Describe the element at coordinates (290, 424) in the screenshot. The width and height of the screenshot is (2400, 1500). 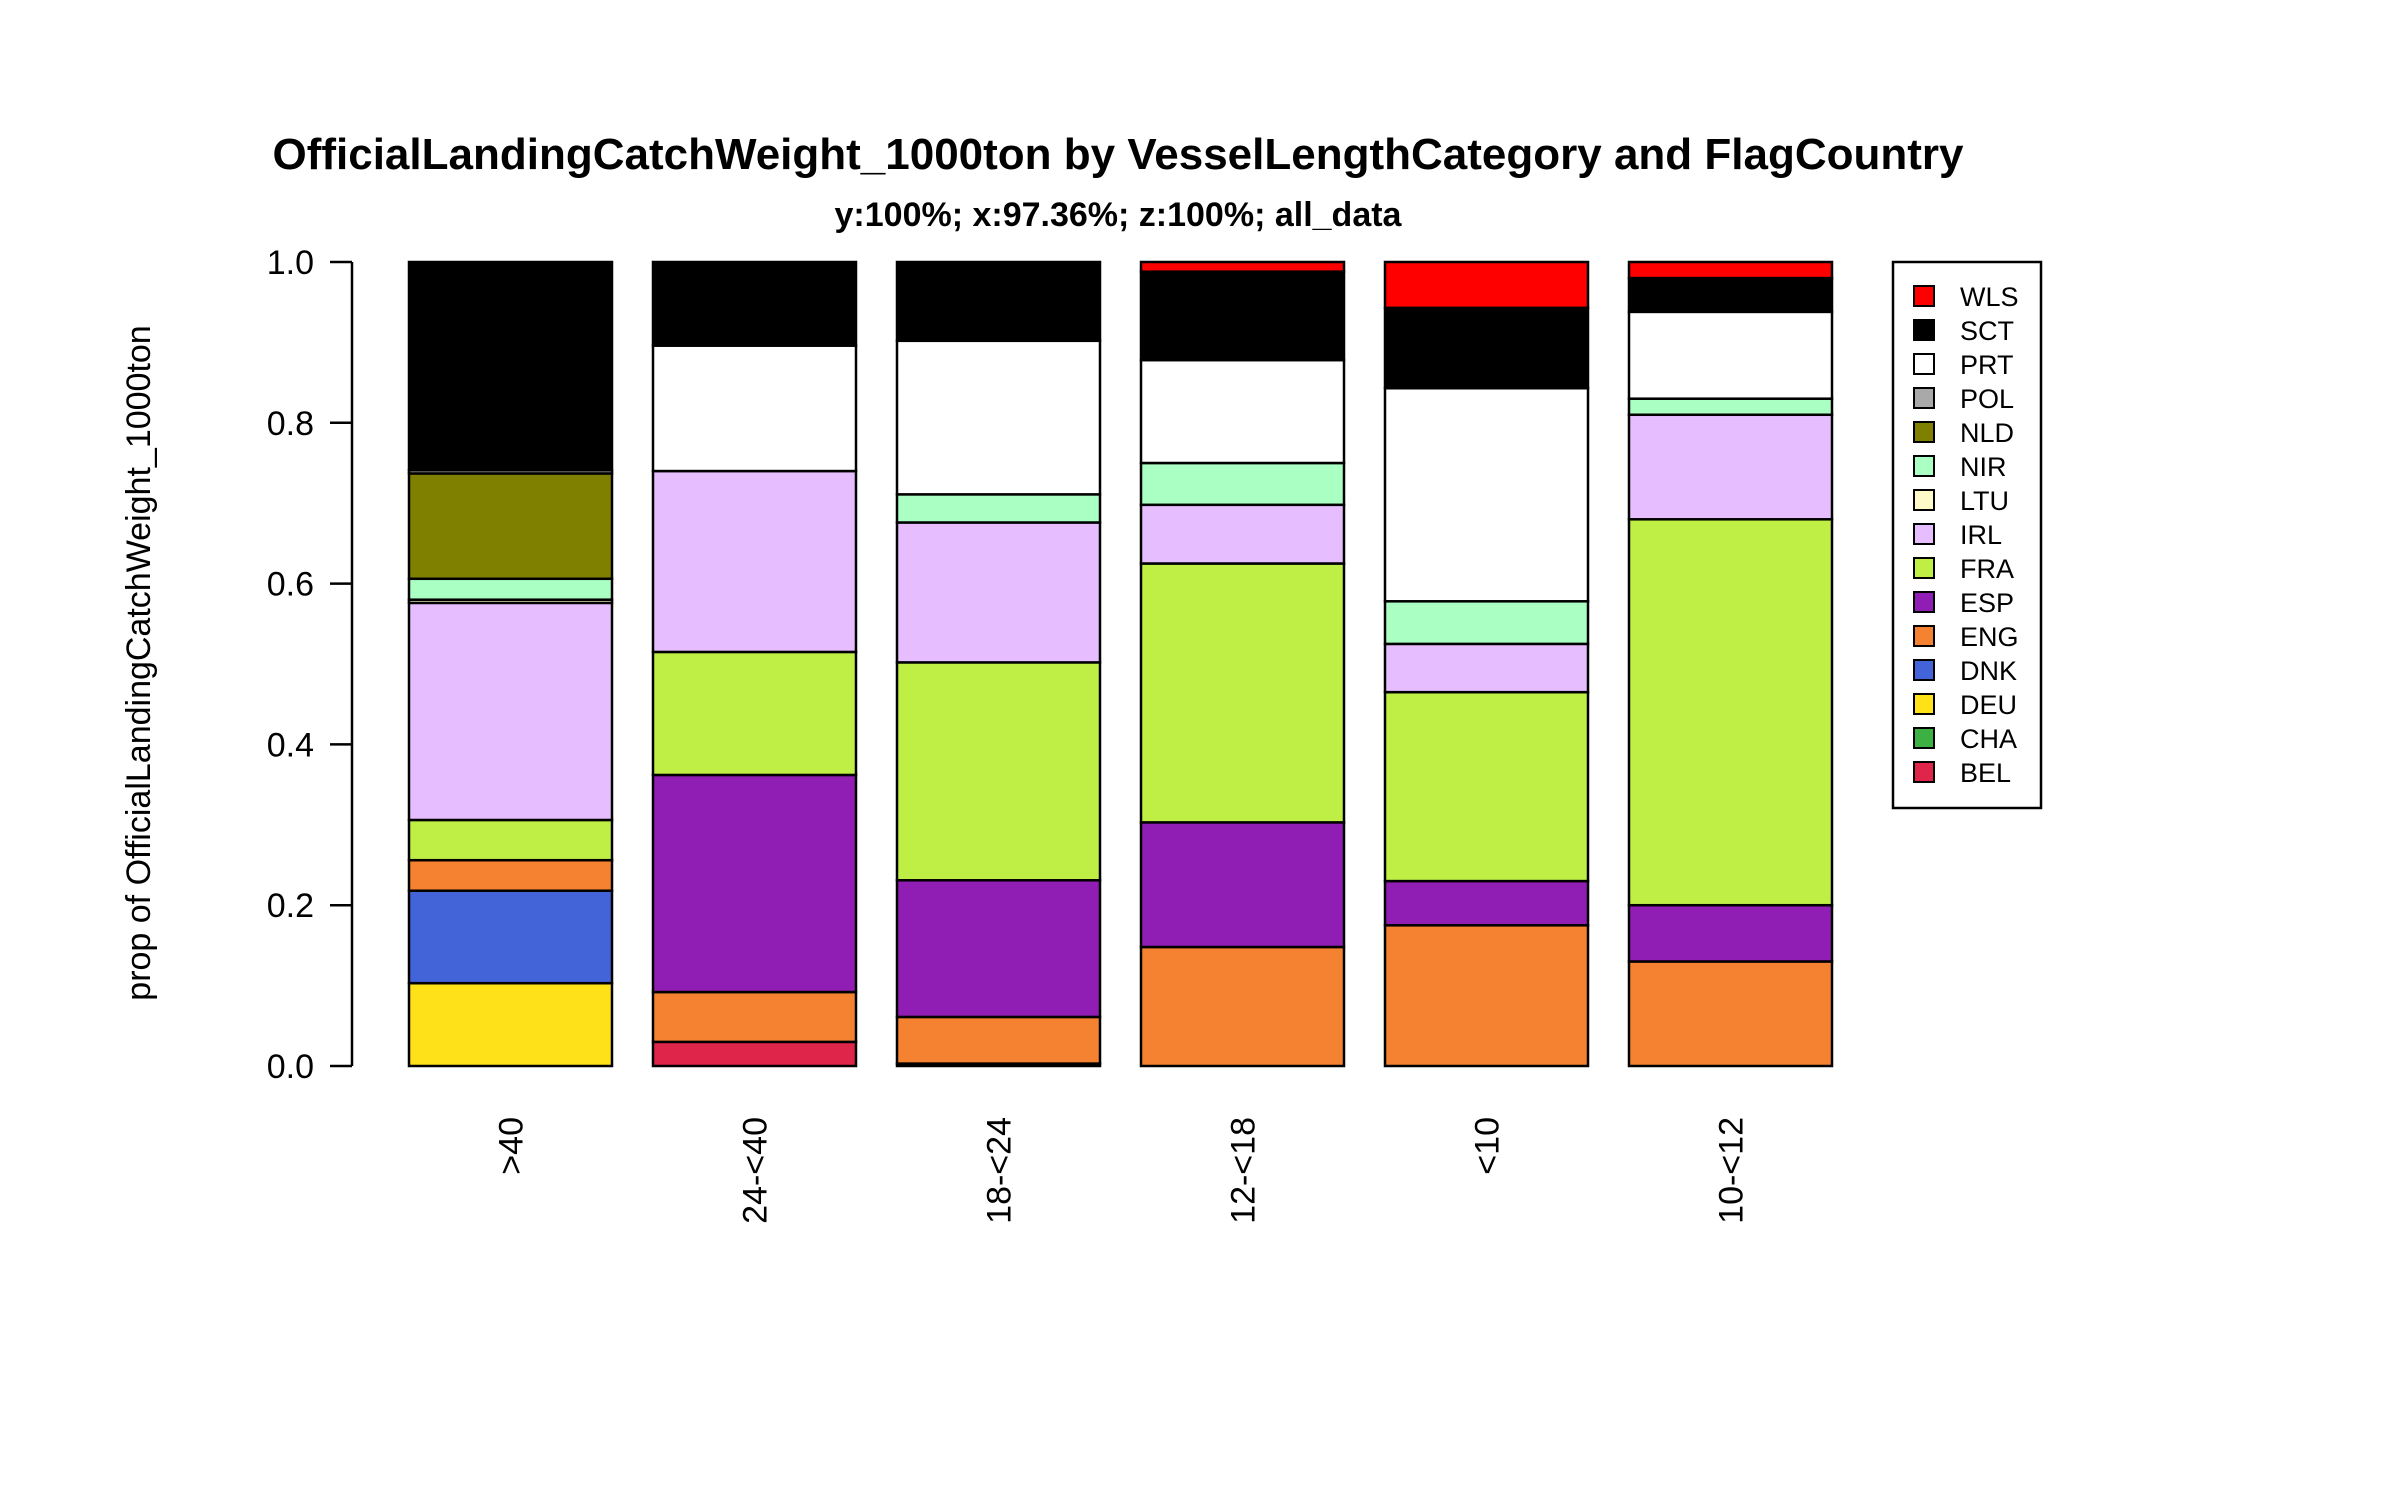
I see `y-tick-label: 0.8` at that location.